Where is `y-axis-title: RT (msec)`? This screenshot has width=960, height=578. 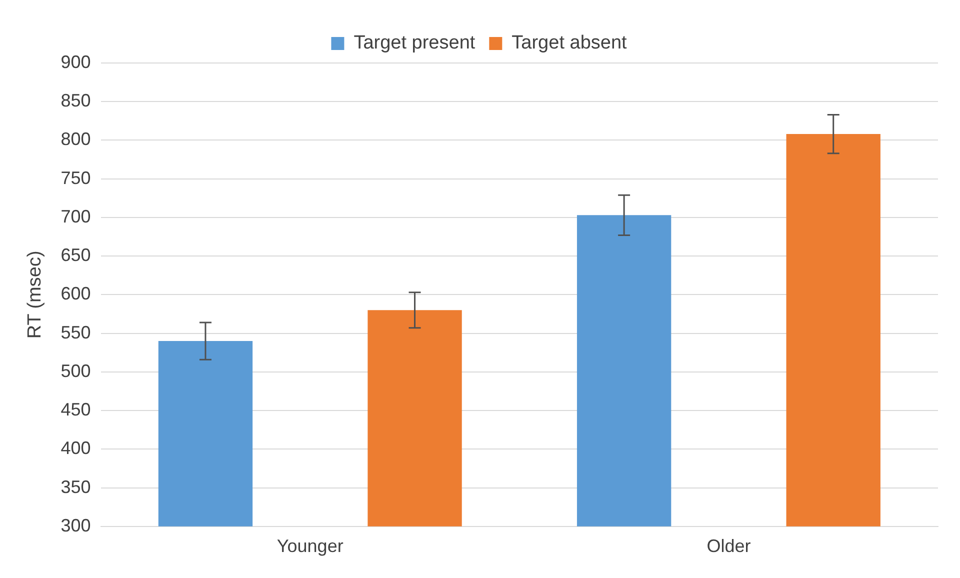
y-axis-title: RT (msec) is located at coordinates (35, 294).